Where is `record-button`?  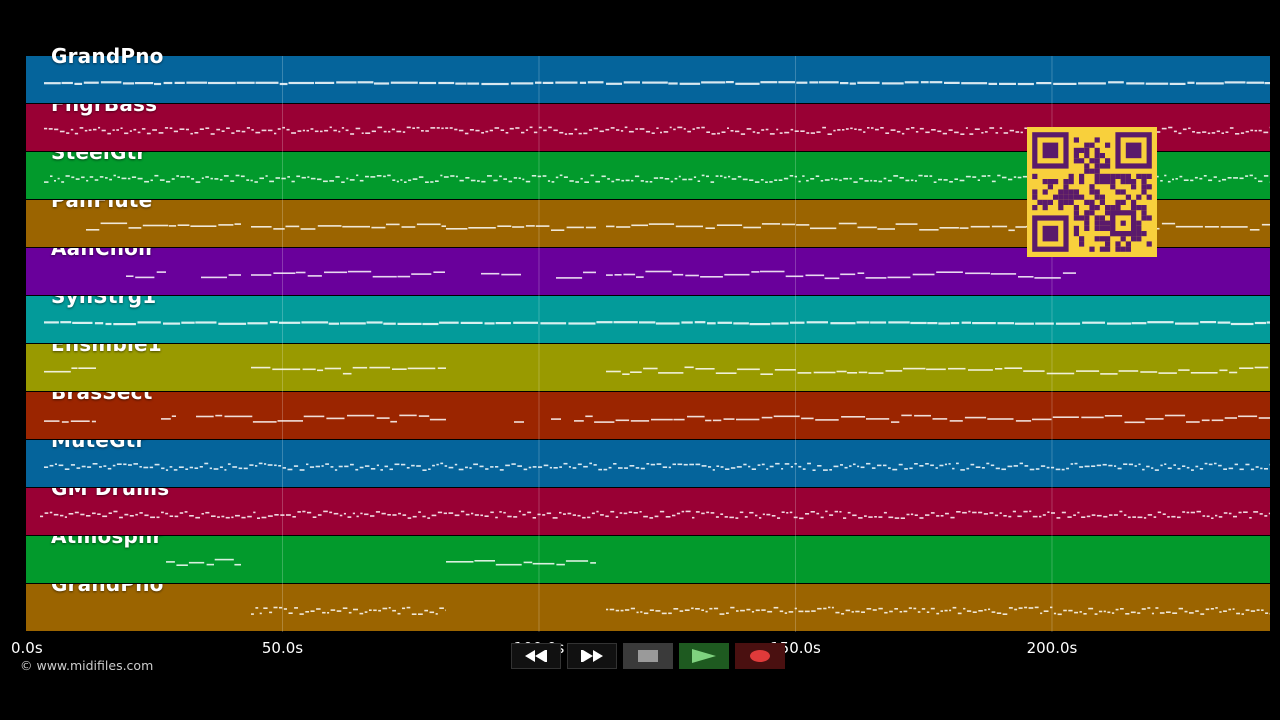 record-button is located at coordinates (760, 656).